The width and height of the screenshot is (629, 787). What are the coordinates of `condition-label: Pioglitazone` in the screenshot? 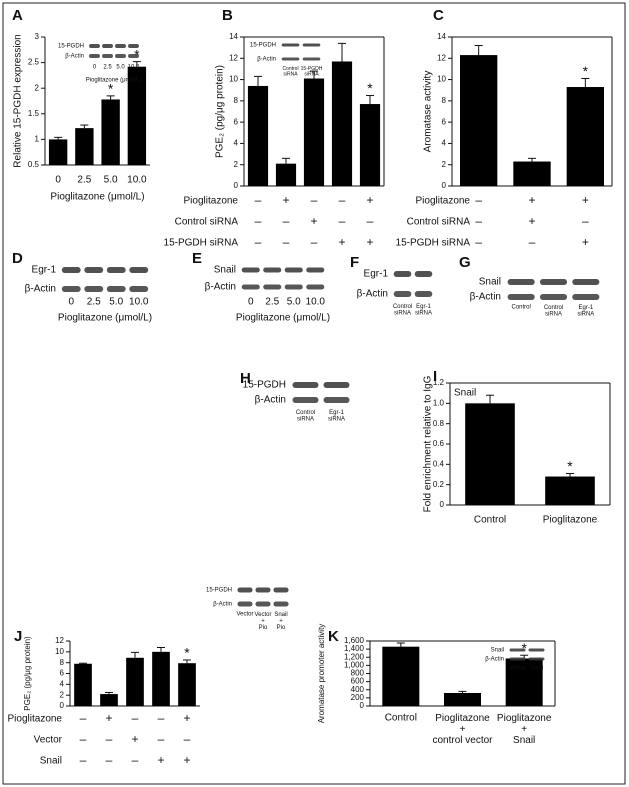 It's located at (443, 201).